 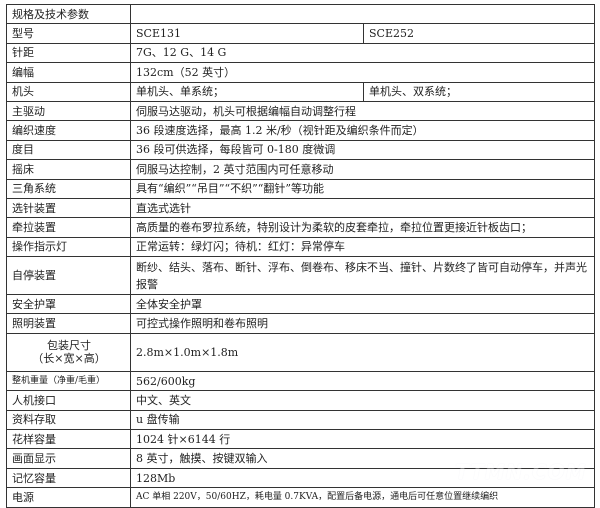 I want to click on row-value: 具有“编织”“吊目”“不织”“翻针”等功能, so click(x=362, y=188).